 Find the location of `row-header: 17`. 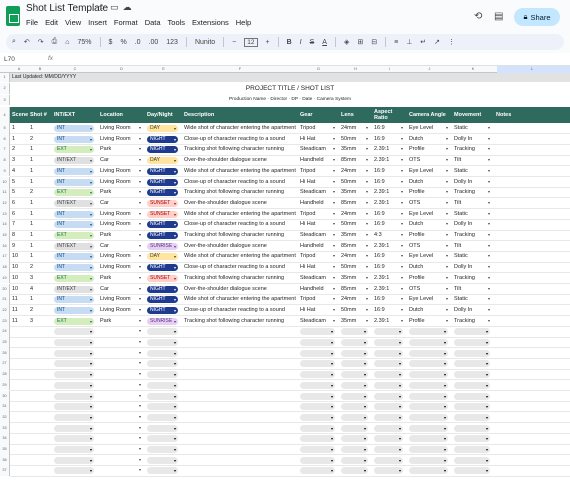

row-header: 17 is located at coordinates (5, 257).